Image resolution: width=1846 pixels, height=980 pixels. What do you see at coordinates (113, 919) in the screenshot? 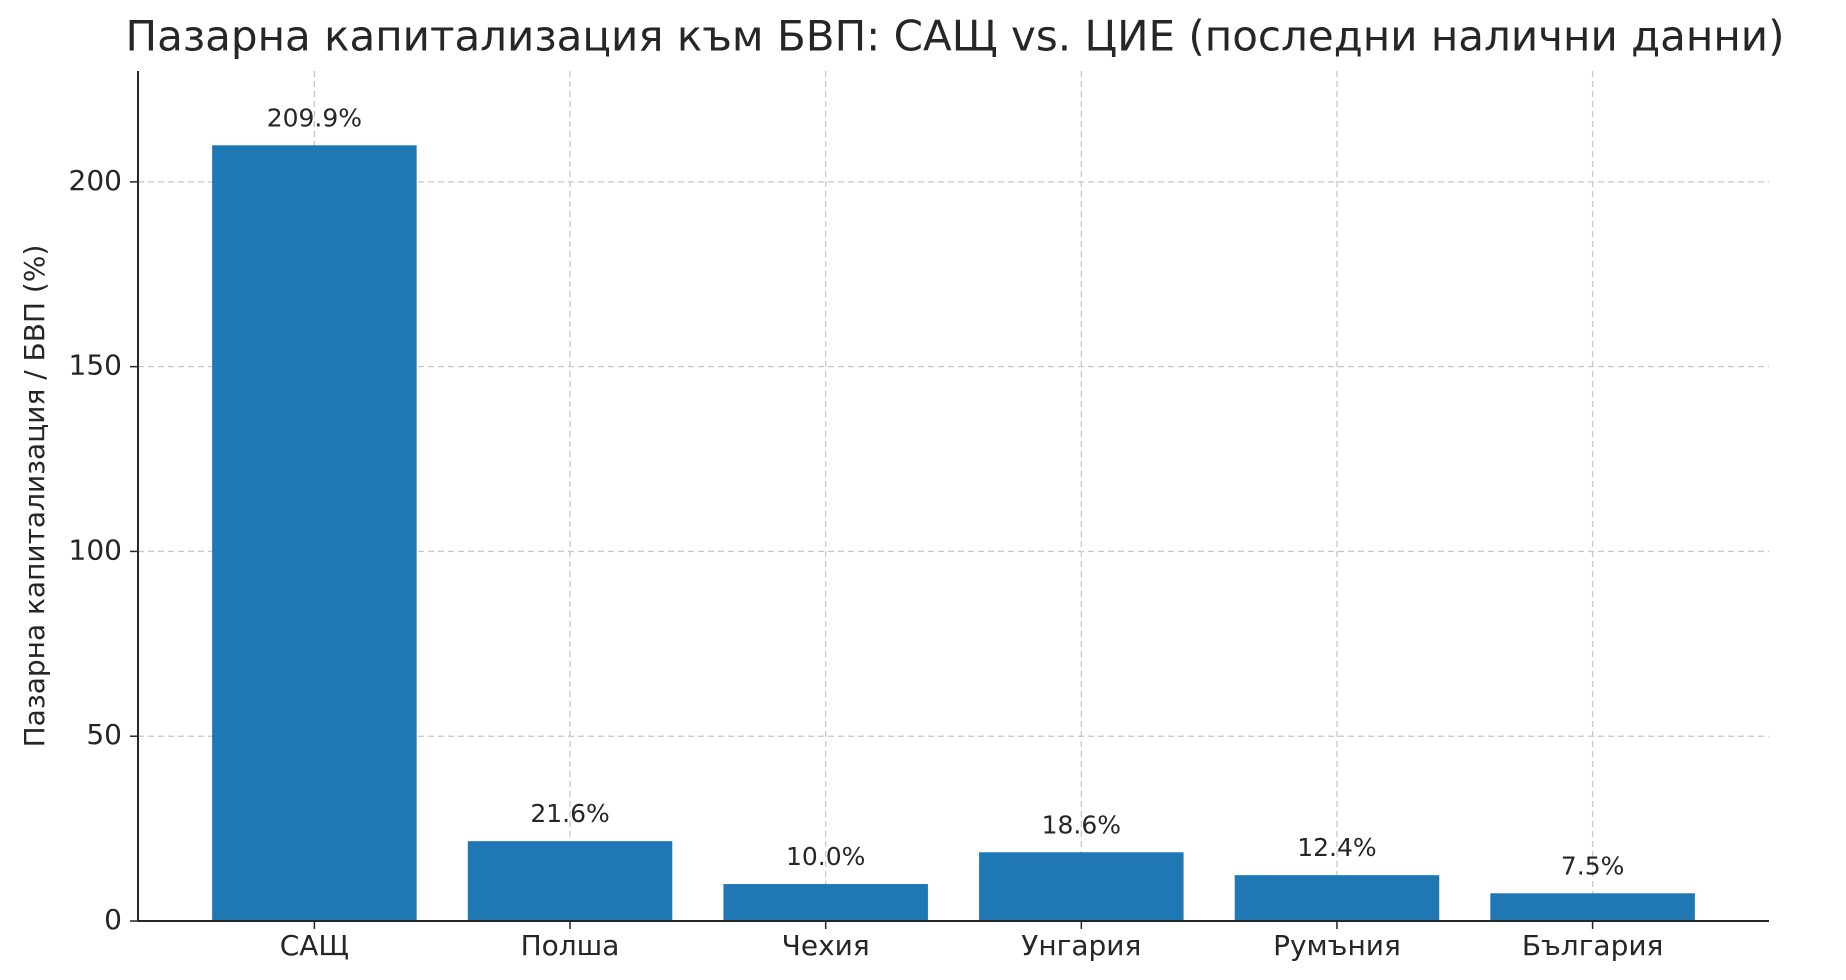
I see `y-tick-label: 0` at bounding box center [113, 919].